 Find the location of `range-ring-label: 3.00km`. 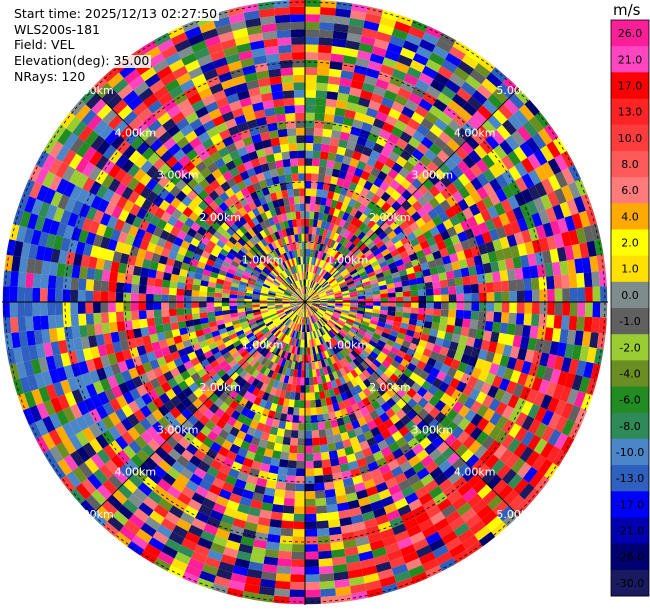

range-ring-label: 3.00km is located at coordinates (178, 429).